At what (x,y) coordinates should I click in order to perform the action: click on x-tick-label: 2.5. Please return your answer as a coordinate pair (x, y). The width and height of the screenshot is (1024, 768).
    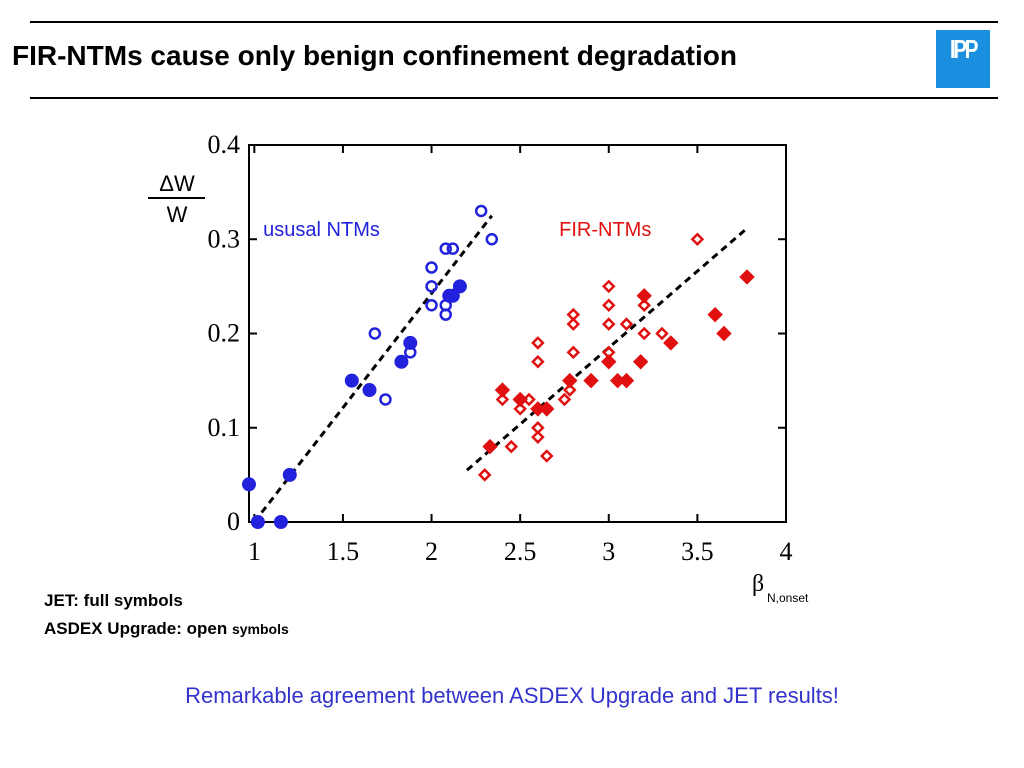
    Looking at the image, I should click on (520, 551).